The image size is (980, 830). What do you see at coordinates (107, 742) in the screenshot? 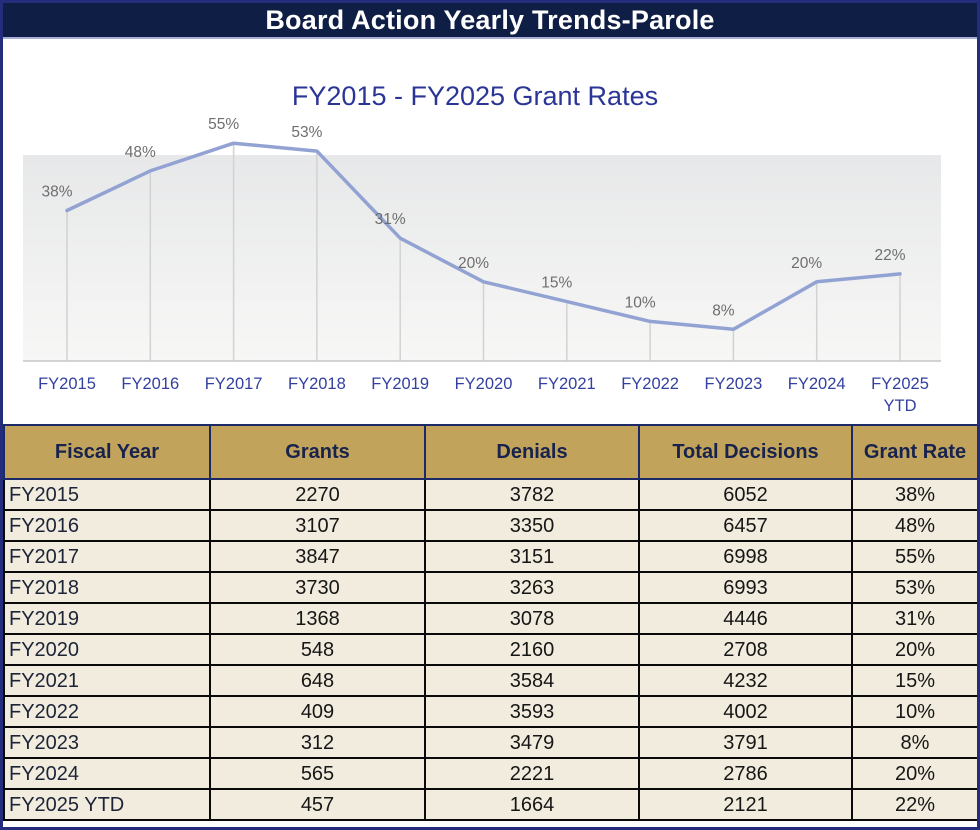
I see `table-cell: FY2023` at bounding box center [107, 742].